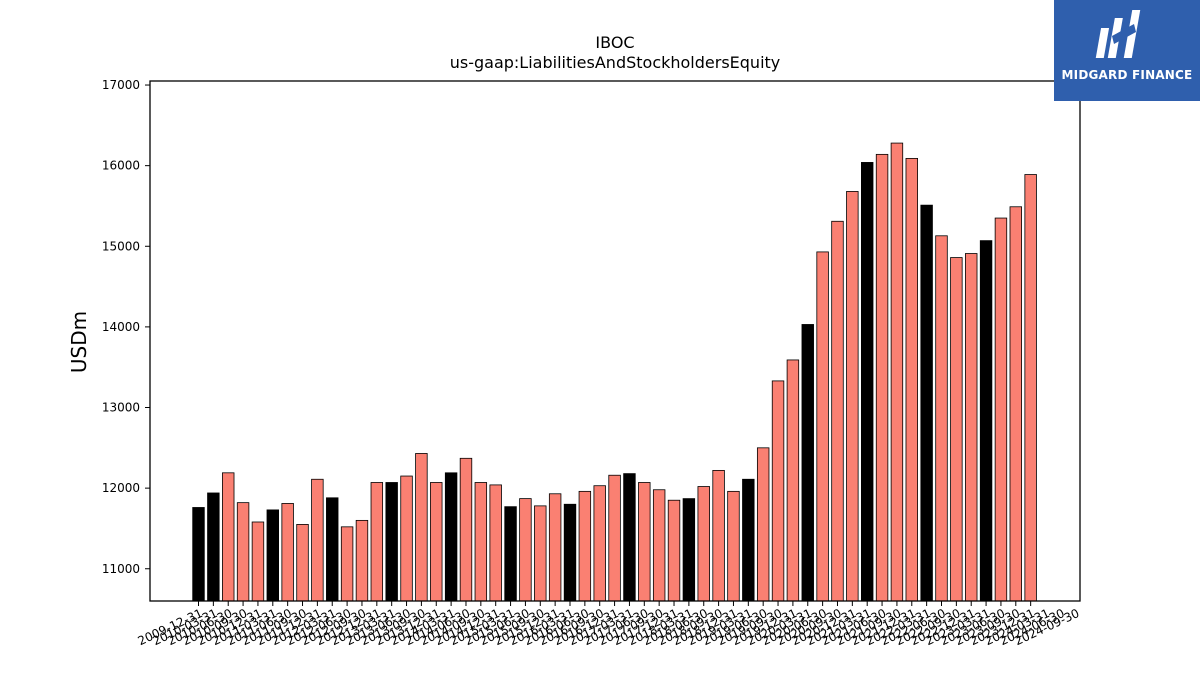 The image size is (1200, 675). I want to click on y-axis-label: USDm, so click(79, 342).